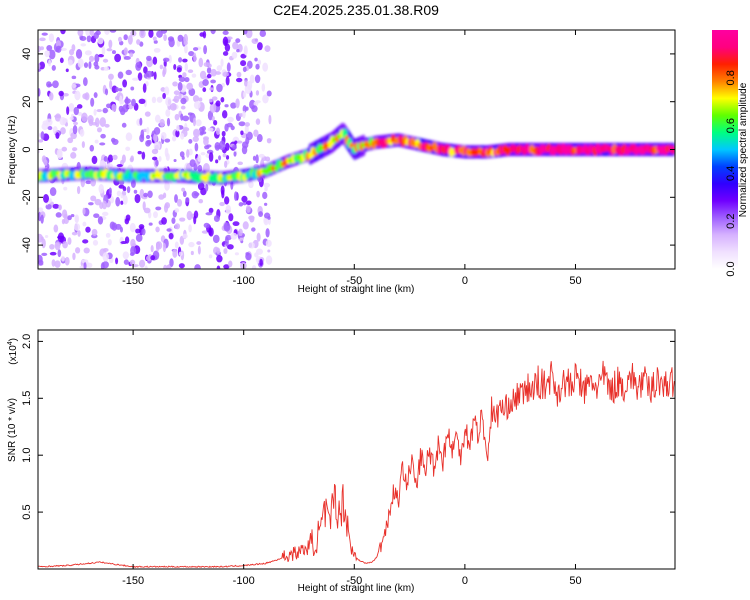  Describe the element at coordinates (12, 150) in the screenshot. I see `spectrogram-y-label: Frequency (Hz)` at that location.